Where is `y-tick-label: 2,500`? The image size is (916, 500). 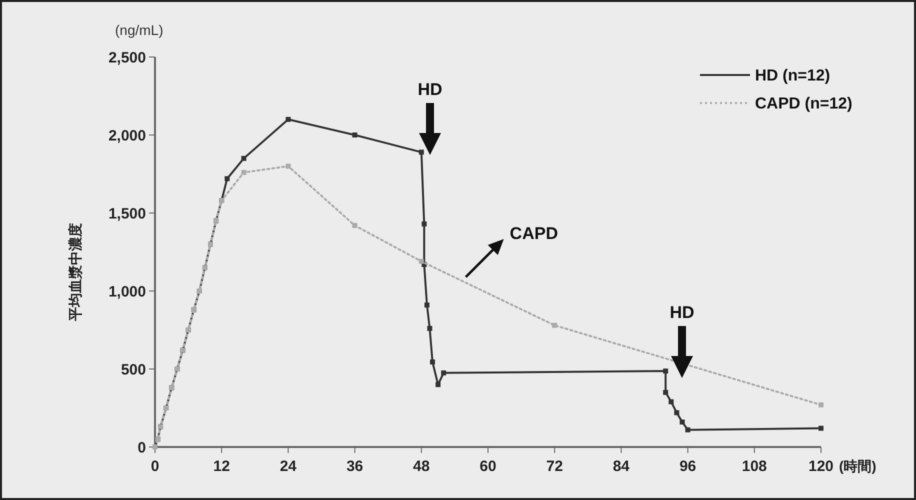
y-tick-label: 2,500 is located at coordinates (127, 57).